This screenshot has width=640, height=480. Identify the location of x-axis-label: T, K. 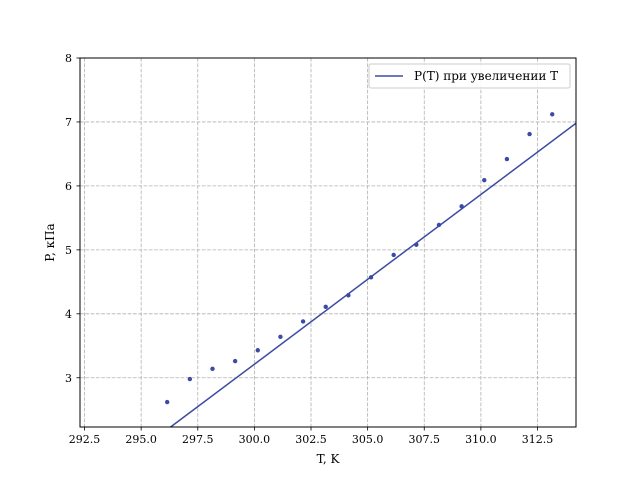
(329, 459).